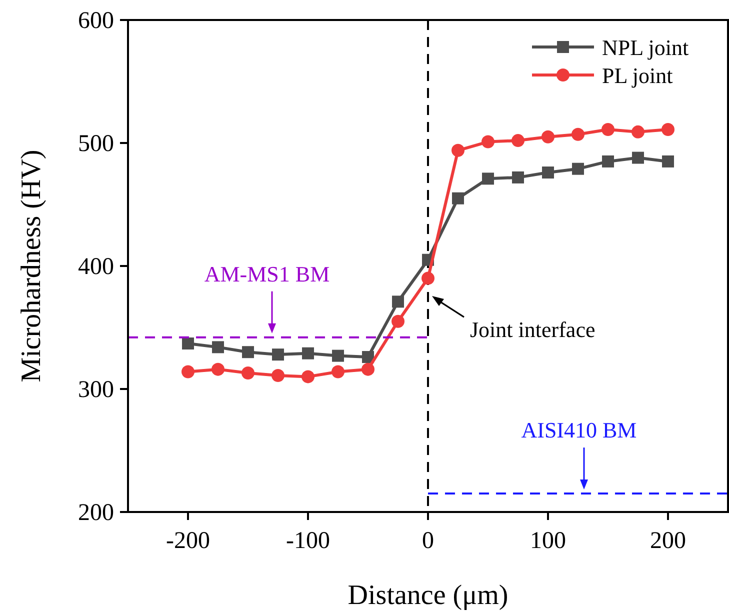 This screenshot has height=614, width=729. What do you see at coordinates (579, 430) in the screenshot?
I see `annotation: AISI410 BM` at bounding box center [579, 430].